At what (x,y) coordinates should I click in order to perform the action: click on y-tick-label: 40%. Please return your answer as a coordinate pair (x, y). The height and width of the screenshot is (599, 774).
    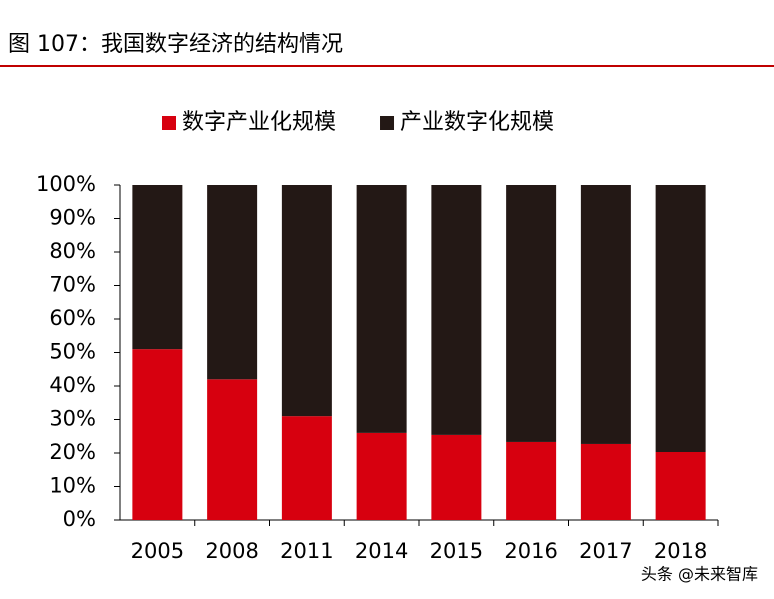
    Looking at the image, I should click on (72, 385).